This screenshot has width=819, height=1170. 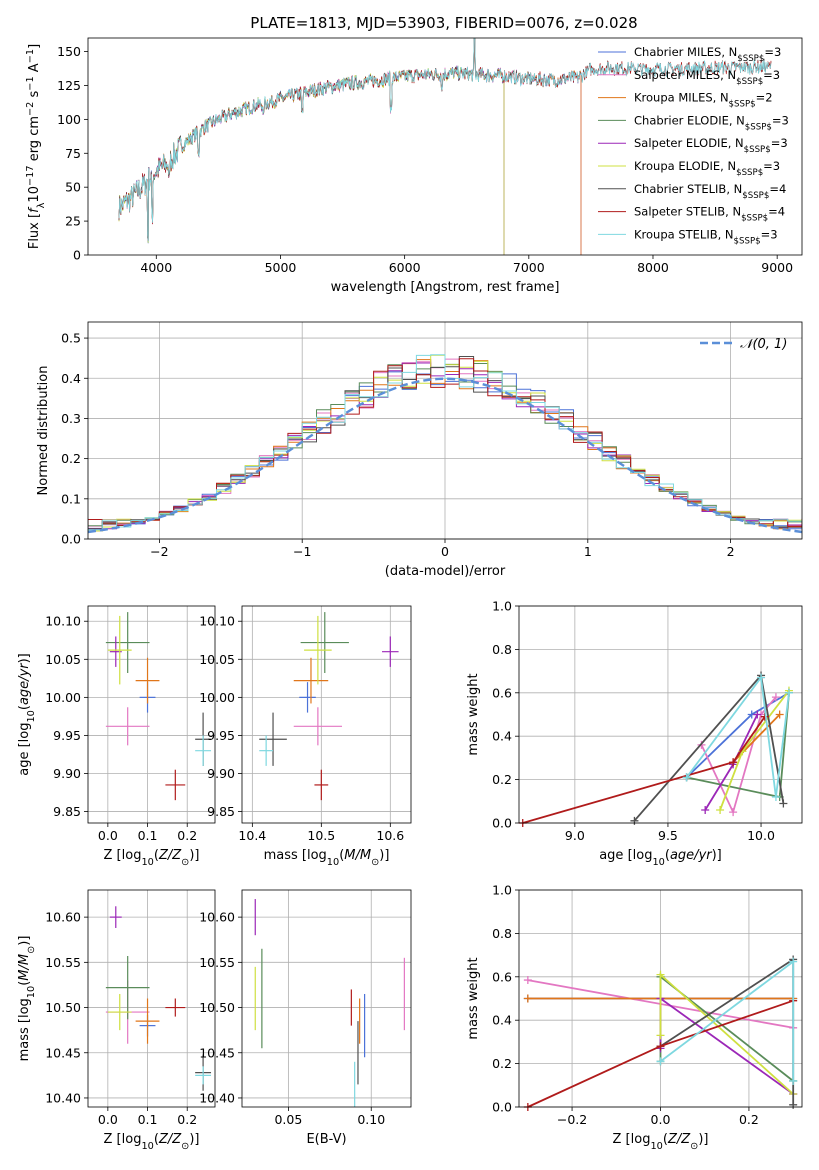 What do you see at coordinates (731, 551) in the screenshot?
I see `x-tick-label: 2` at bounding box center [731, 551].